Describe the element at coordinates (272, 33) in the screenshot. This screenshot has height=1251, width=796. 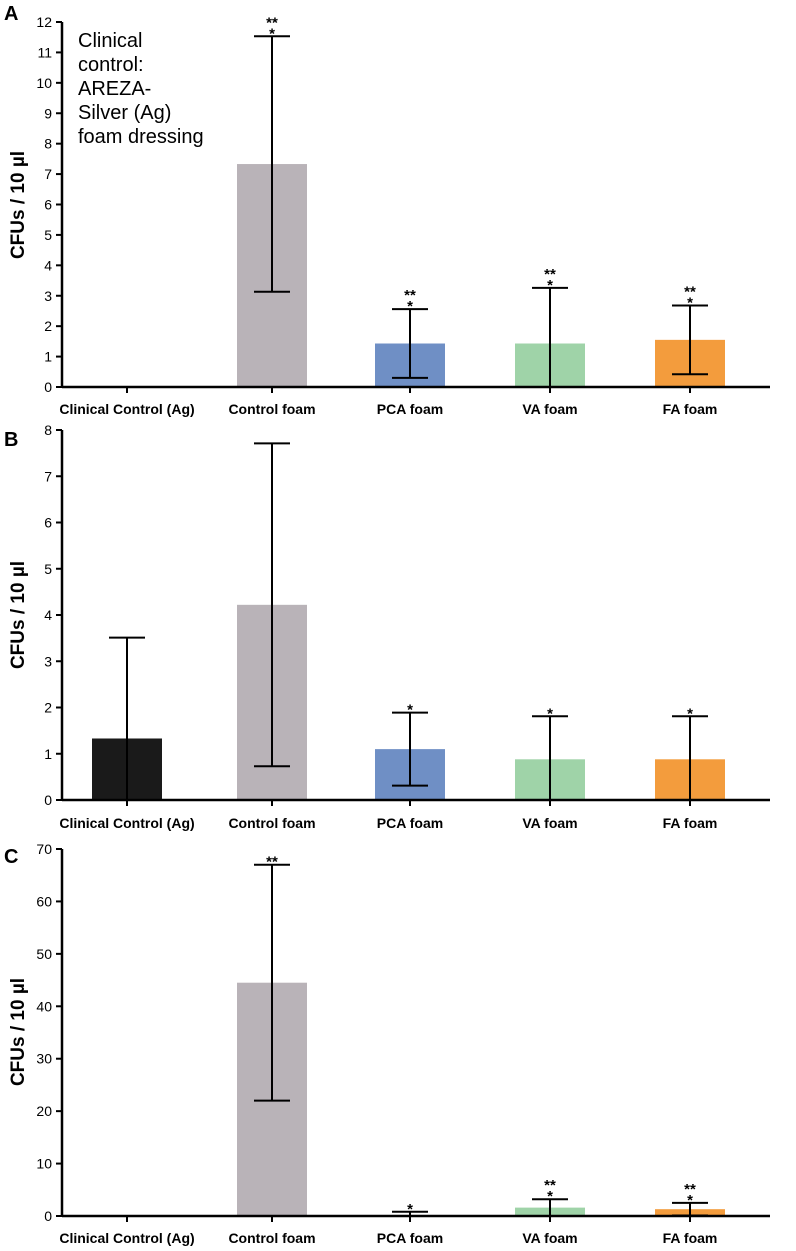
I see `significance-marker-2: *` at that location.